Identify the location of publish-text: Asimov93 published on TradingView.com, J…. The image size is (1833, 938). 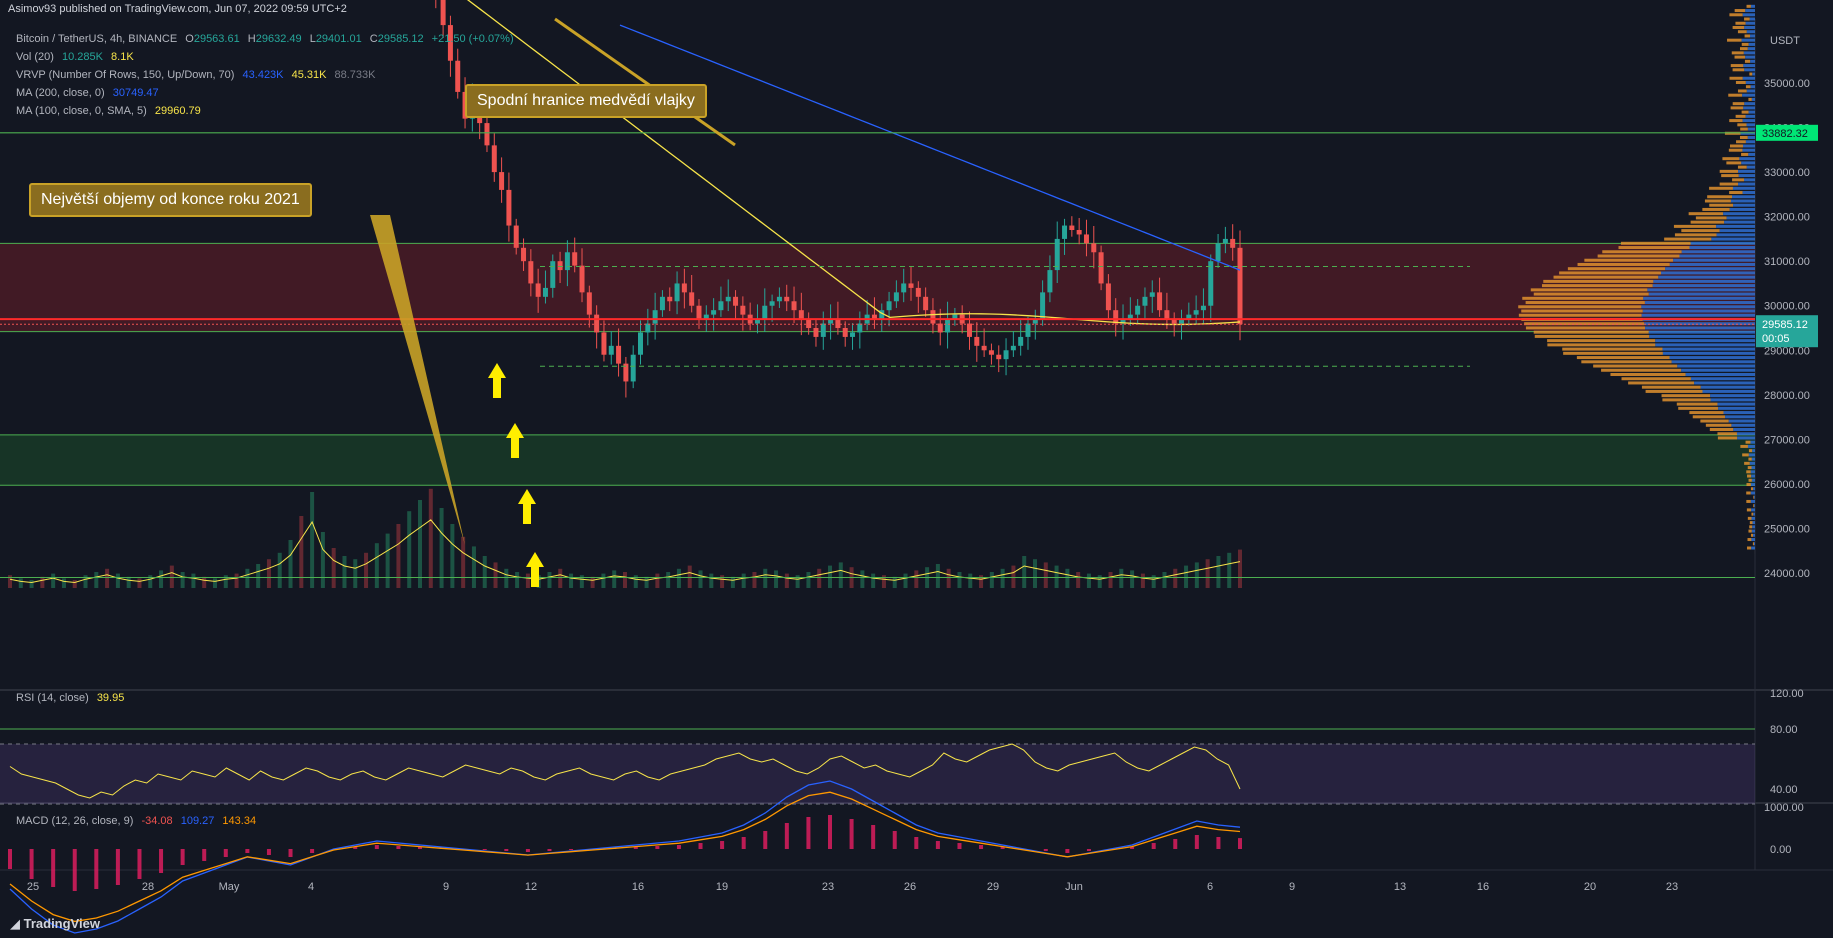
(177, 9).